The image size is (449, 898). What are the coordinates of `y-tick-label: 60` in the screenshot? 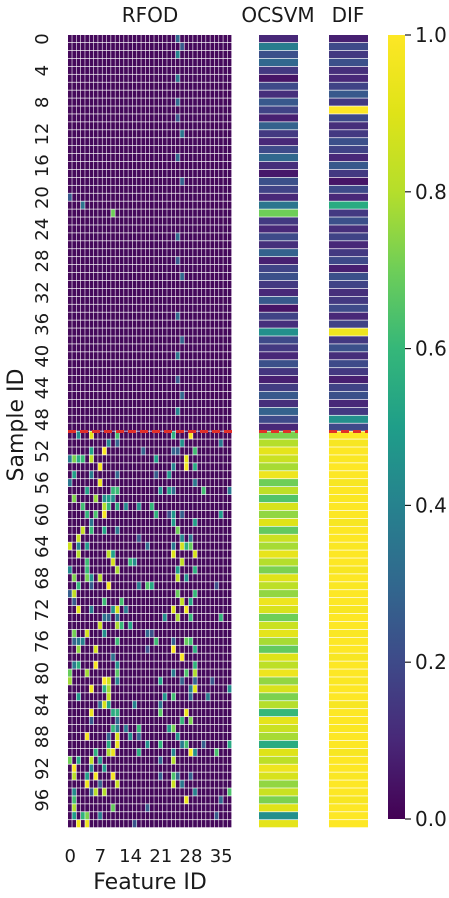 It's located at (42, 514).